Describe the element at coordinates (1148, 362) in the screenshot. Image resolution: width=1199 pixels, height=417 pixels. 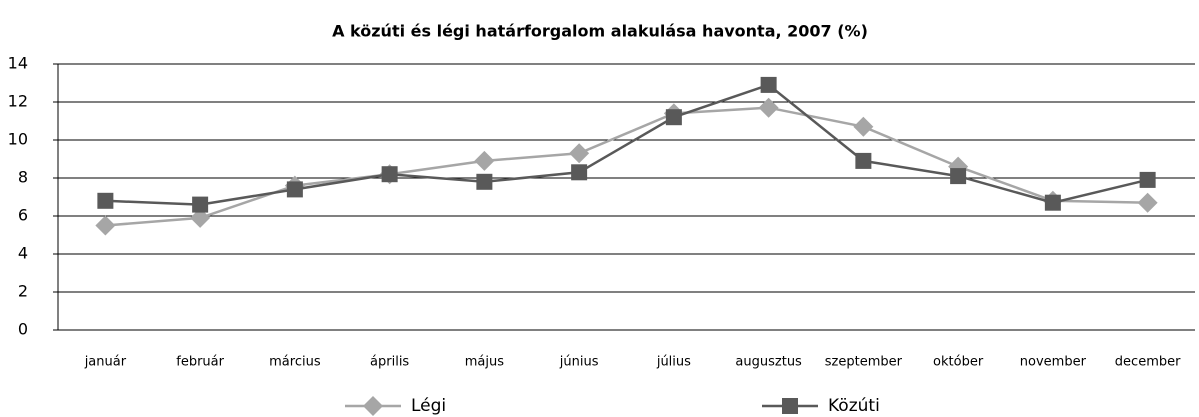
I see `x-tick-label: december` at that location.